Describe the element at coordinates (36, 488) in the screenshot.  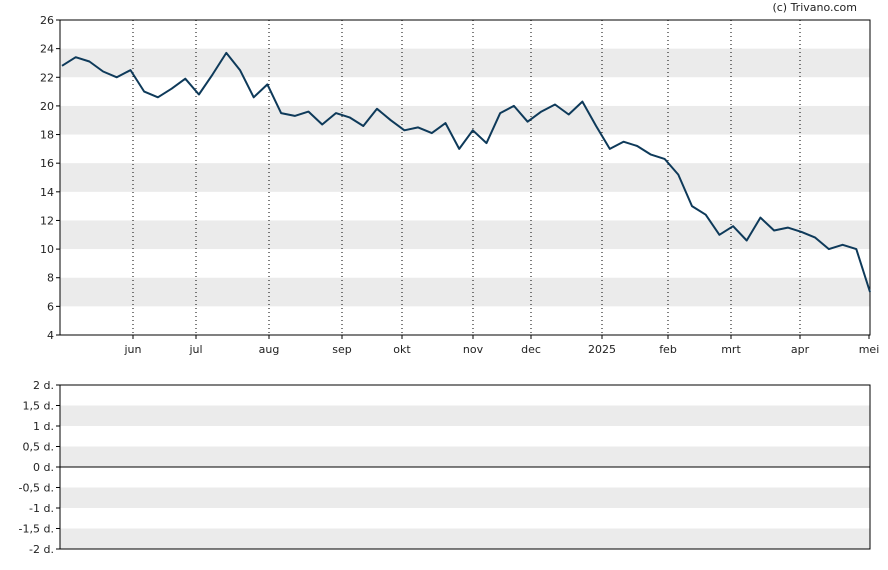
I see `sub-y-tick-label: -0,5 d.` at that location.